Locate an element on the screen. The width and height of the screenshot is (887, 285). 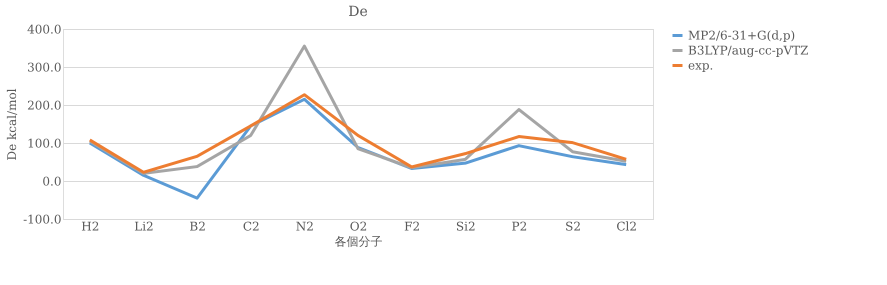
y-tick-label: 200.0 is located at coordinates (44, 105).